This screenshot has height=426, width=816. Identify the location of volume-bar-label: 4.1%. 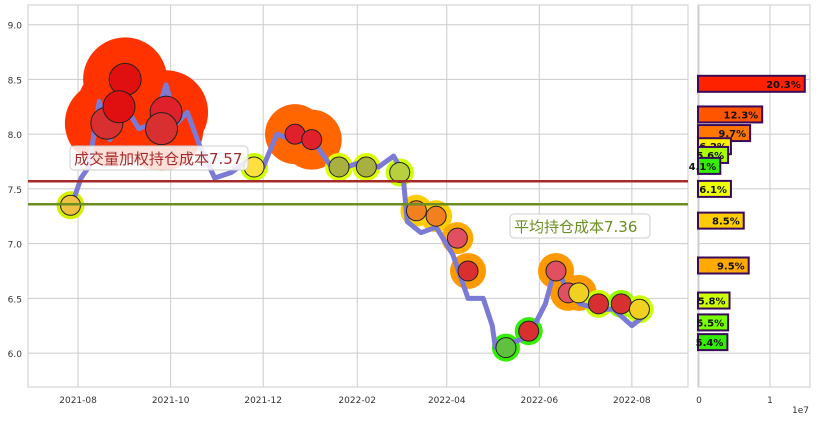
(703, 167).